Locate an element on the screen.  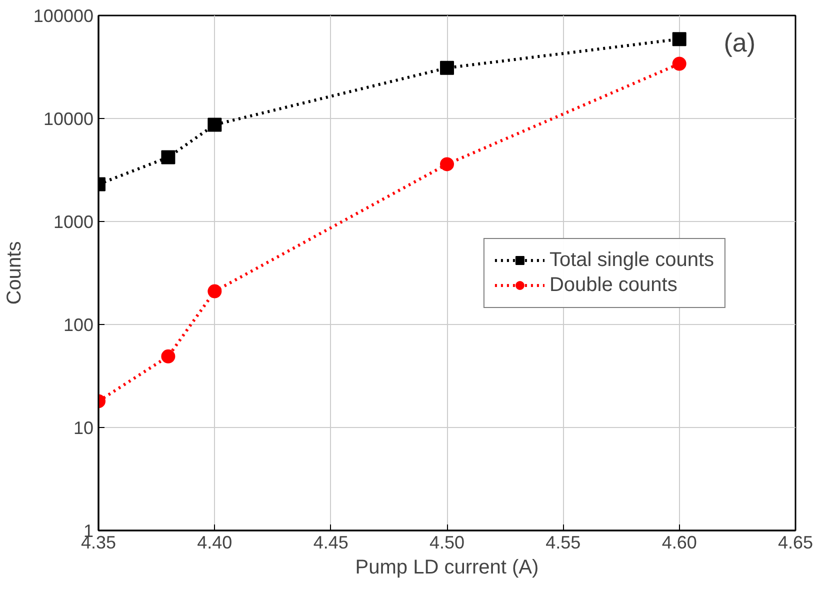
y-tick-label: 100 is located at coordinates (78, 325).